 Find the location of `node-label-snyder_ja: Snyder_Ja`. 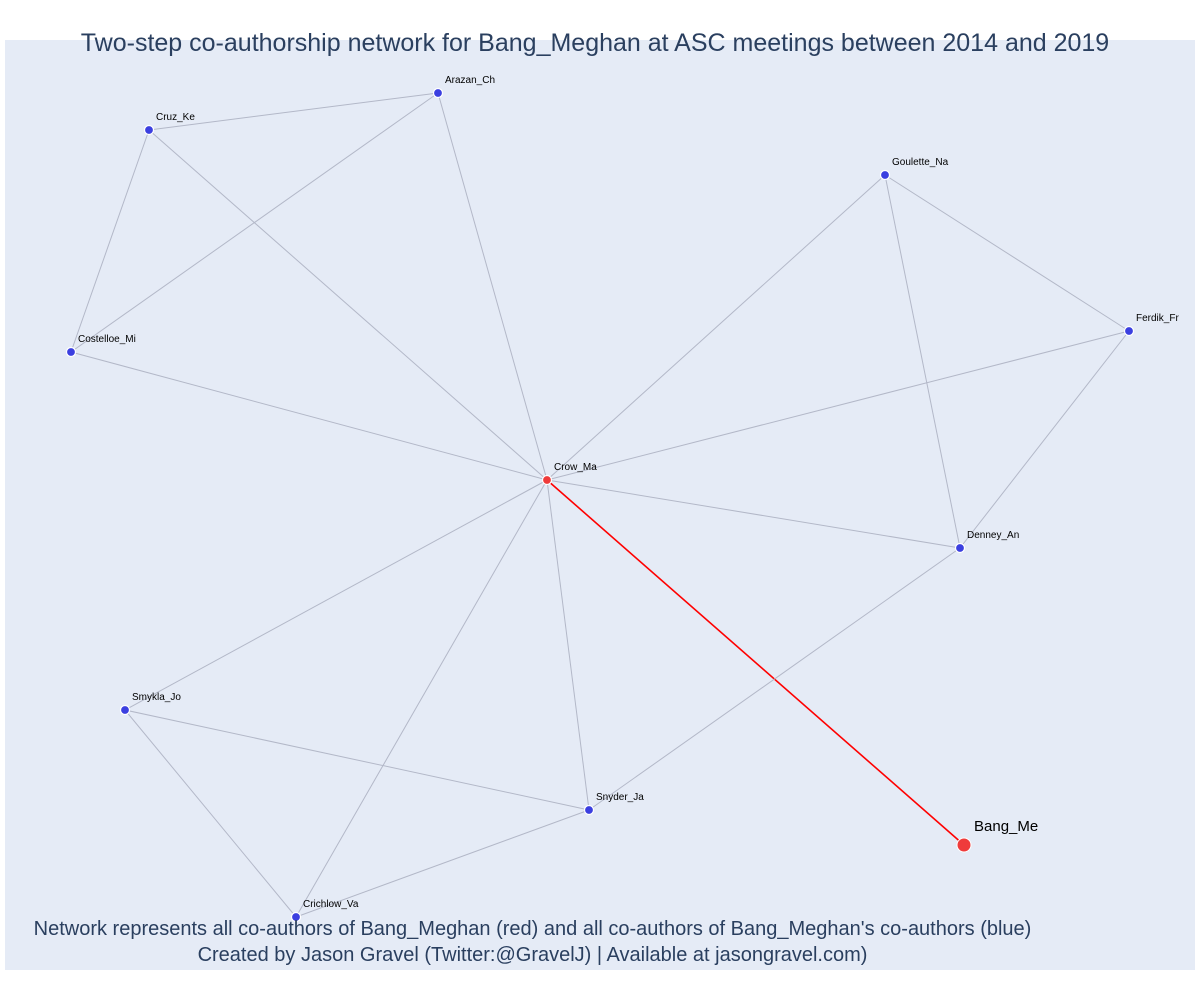

node-label-snyder_ja: Snyder_Ja is located at coordinates (620, 797).